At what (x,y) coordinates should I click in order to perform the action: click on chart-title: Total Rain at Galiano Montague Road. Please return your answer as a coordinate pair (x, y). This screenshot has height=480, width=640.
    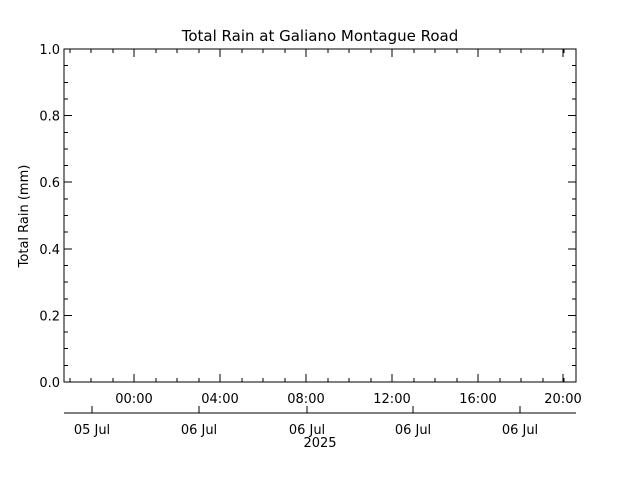
    Looking at the image, I should click on (320, 36).